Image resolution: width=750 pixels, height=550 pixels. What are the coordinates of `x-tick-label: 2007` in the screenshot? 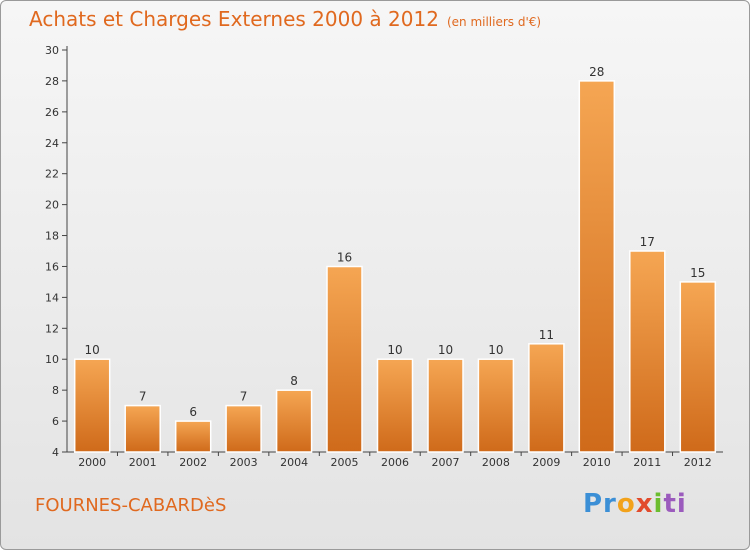 It's located at (446, 462).